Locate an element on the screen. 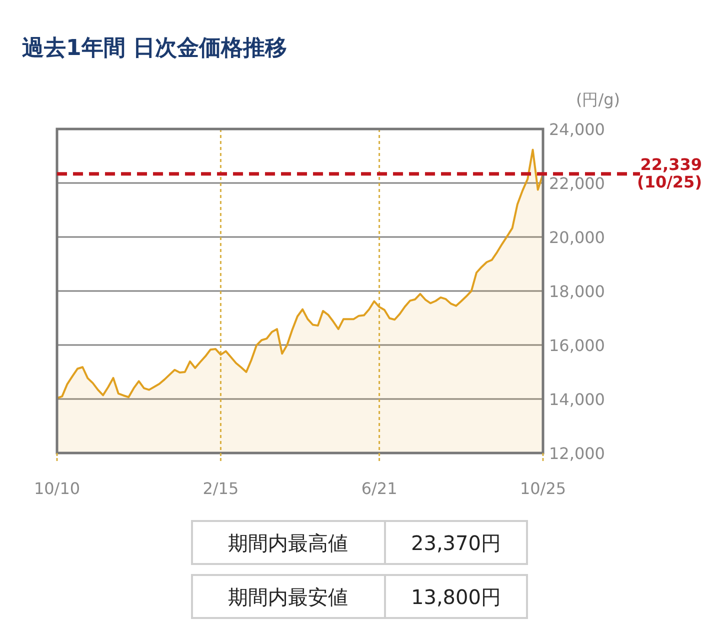 The height and width of the screenshot is (631, 720). y-tick-label: 12,000 is located at coordinates (577, 453).